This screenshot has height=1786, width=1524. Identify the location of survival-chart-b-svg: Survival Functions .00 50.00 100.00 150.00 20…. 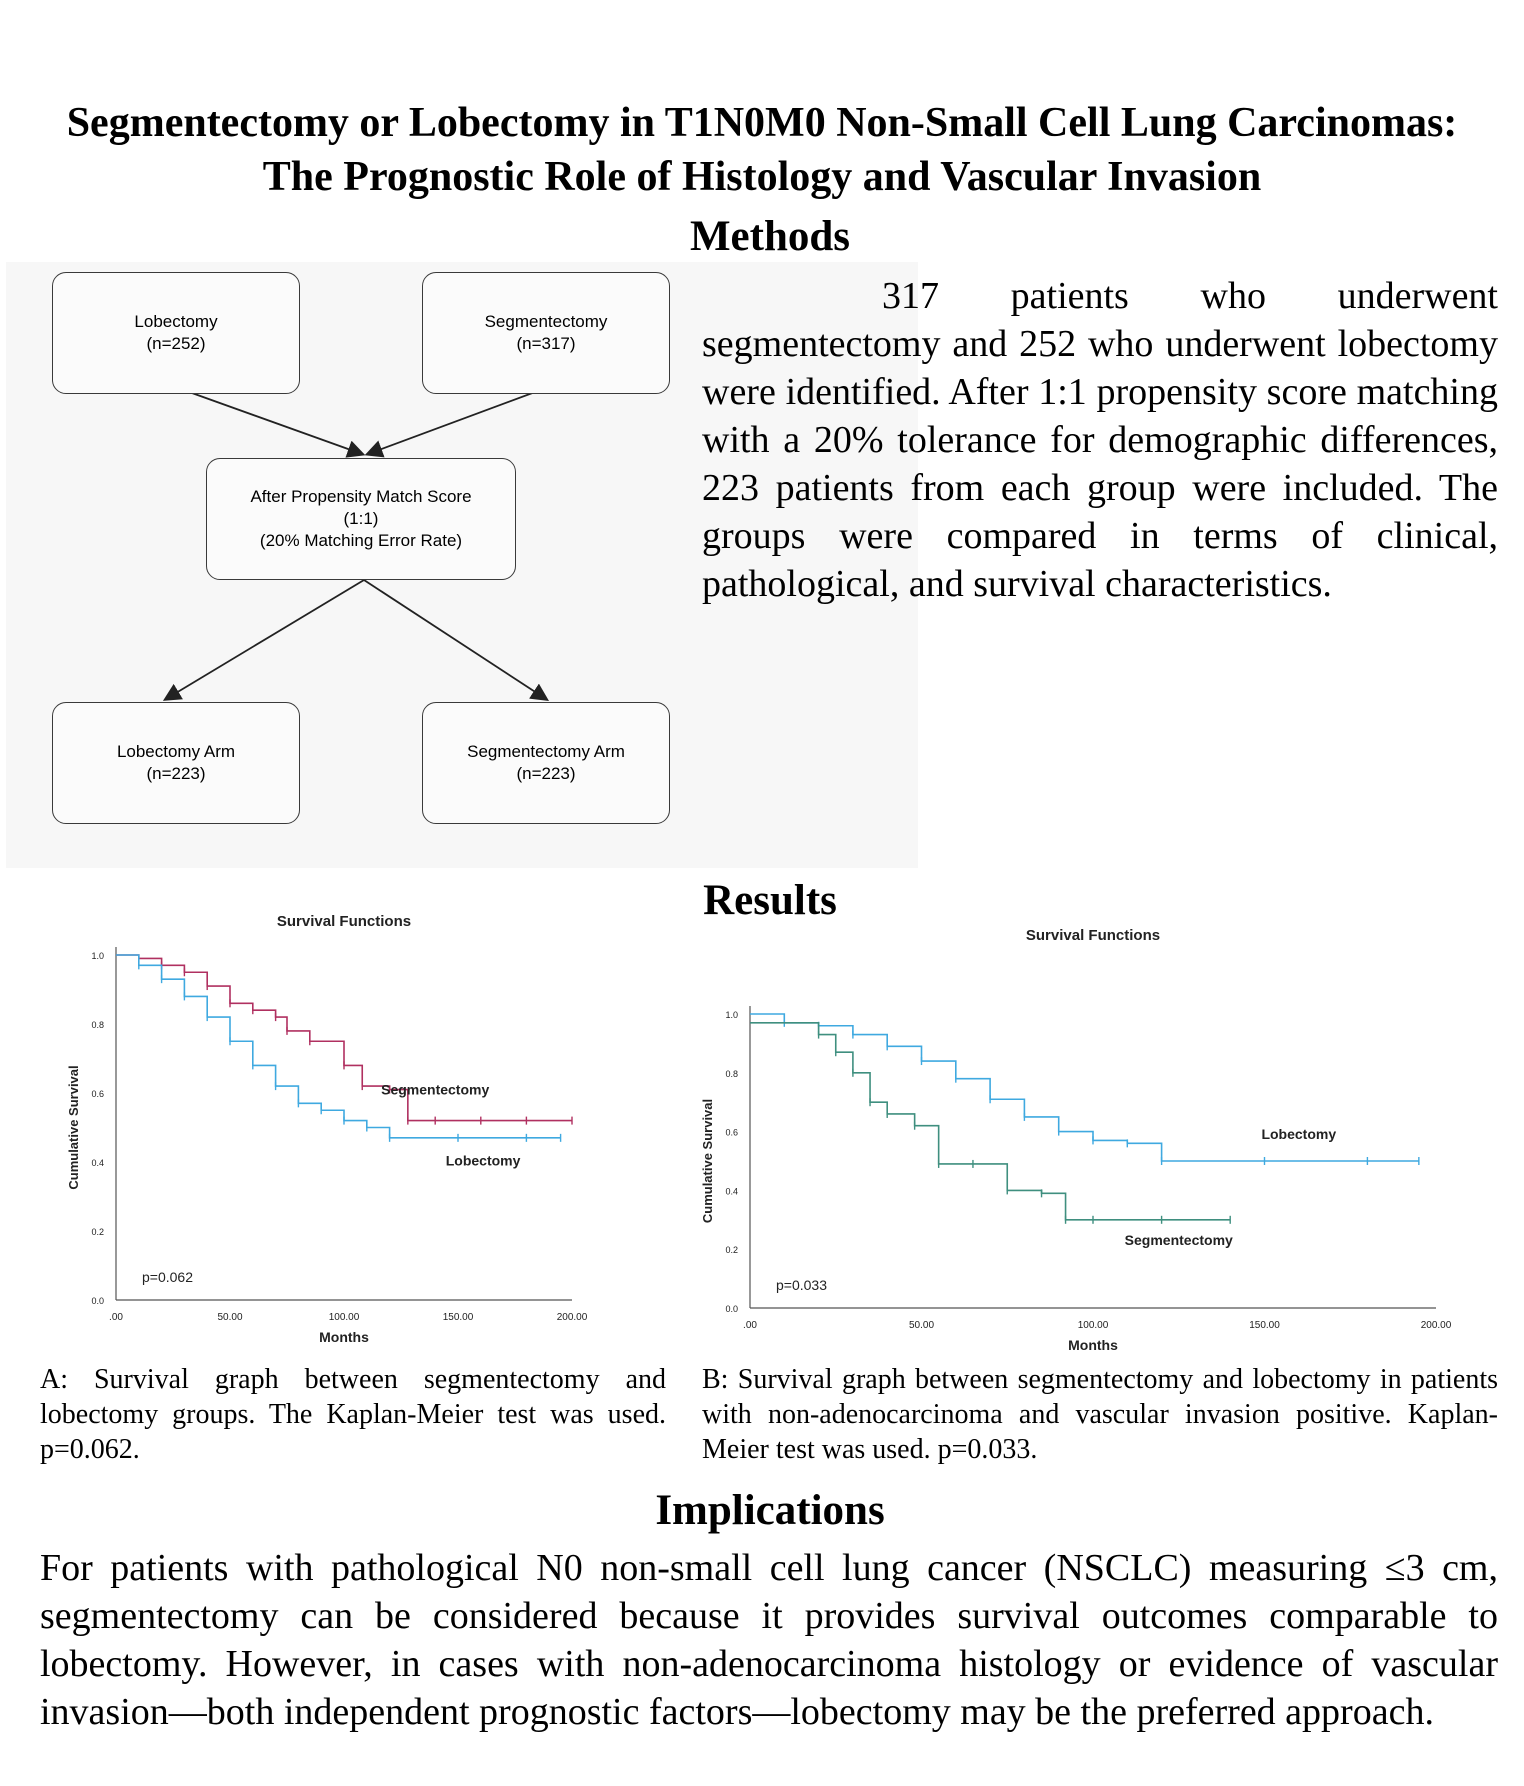
(1076, 1140).